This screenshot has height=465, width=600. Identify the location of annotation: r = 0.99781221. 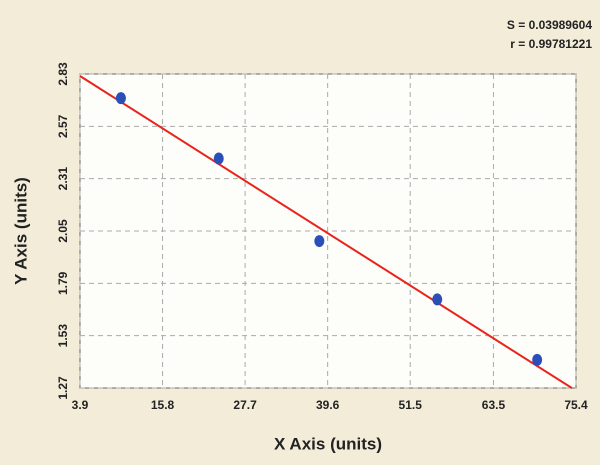
(551, 44).